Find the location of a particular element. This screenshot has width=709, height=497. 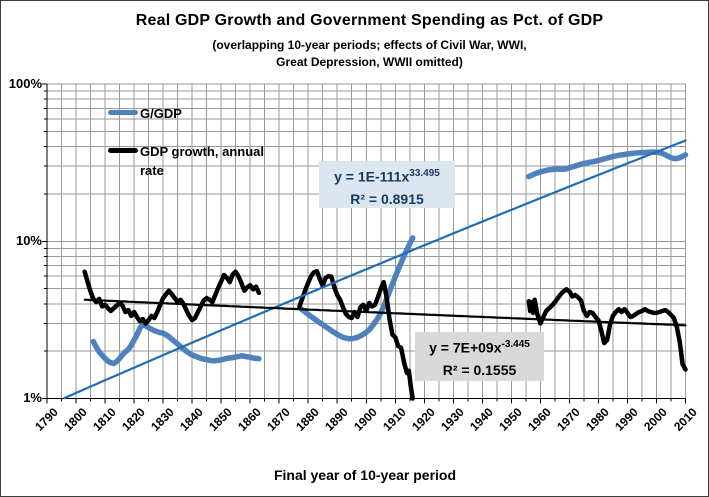

exponent: -3.445 is located at coordinates (515, 344).